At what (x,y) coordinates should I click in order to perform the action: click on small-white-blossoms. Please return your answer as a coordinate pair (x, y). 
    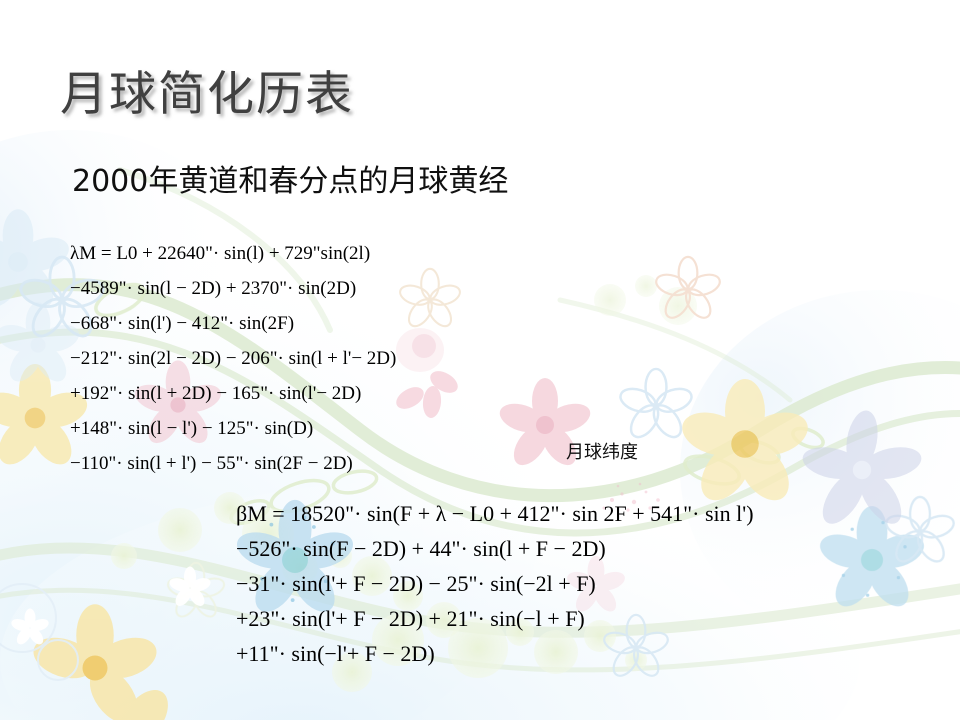
    Looking at the image, I should click on (111, 605).